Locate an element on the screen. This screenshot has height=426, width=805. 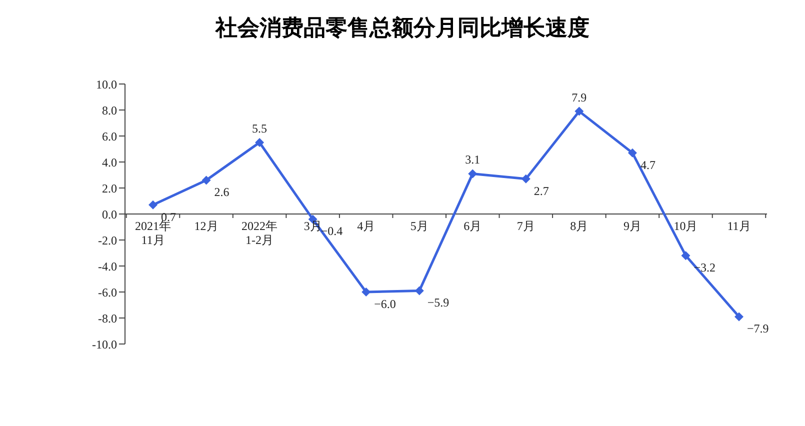
y-tick-label: -4.0 is located at coordinates (107, 266).